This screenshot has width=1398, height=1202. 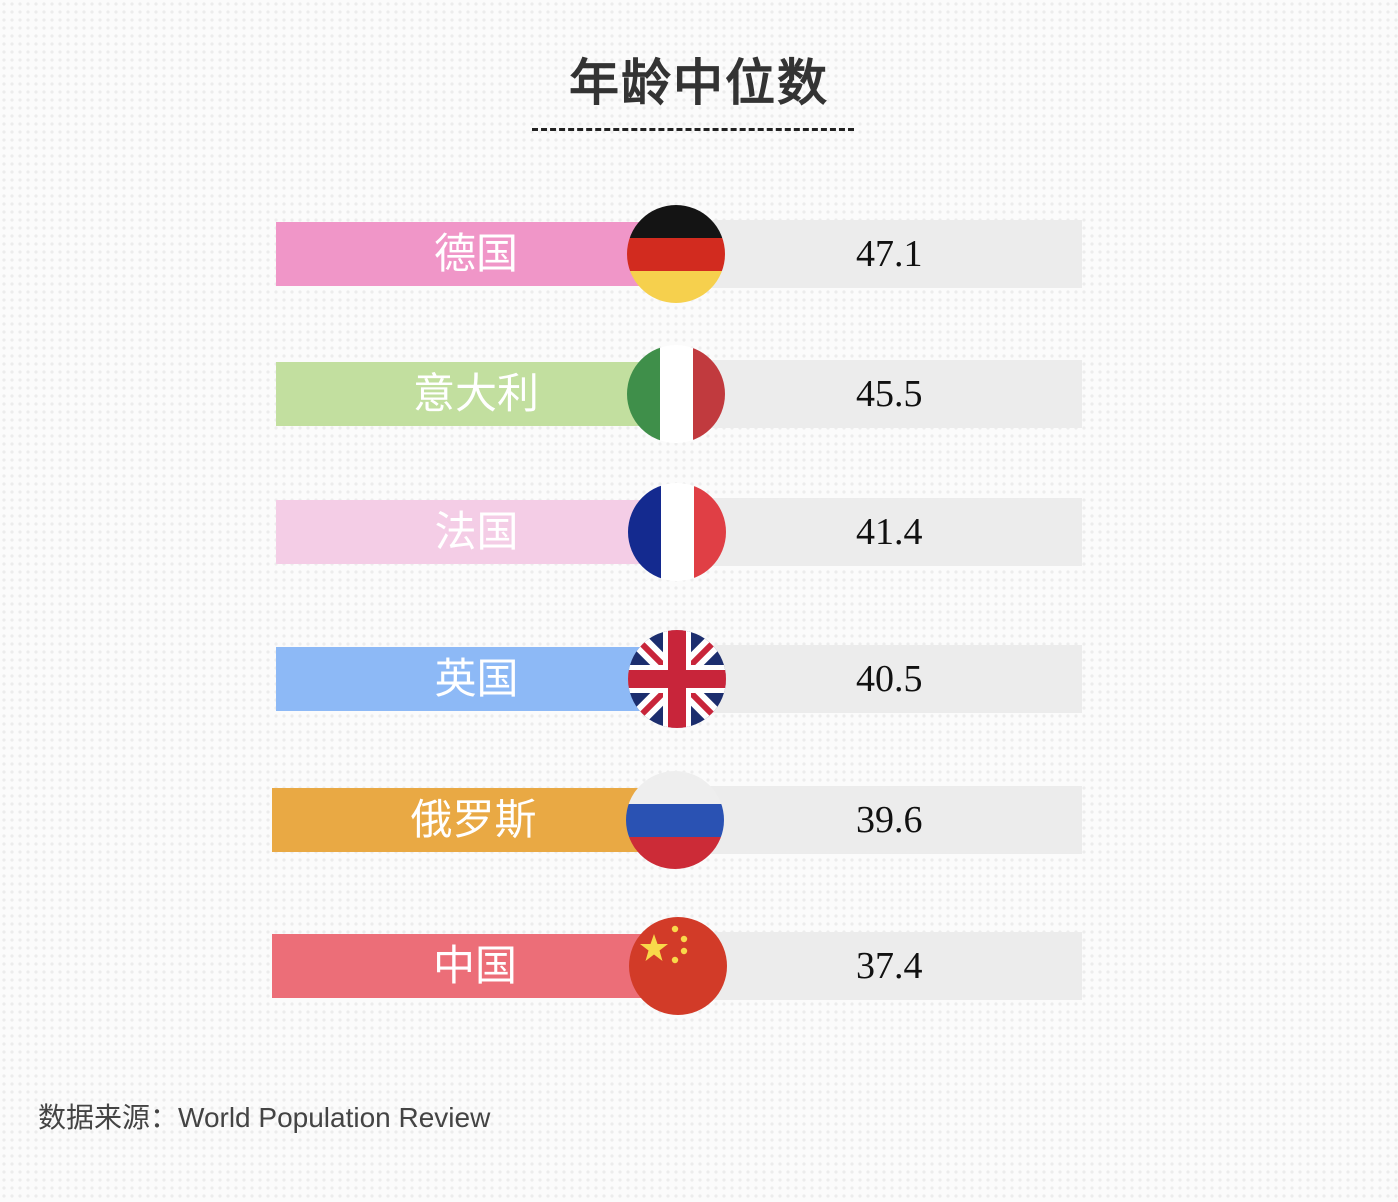 What do you see at coordinates (889, 679) in the screenshot?
I see `value-label: 40.5` at bounding box center [889, 679].